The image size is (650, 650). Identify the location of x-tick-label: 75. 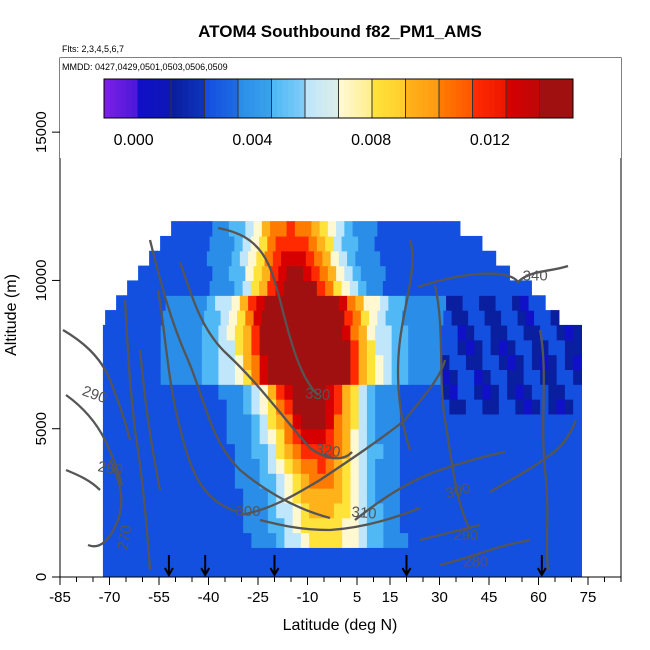
(588, 597).